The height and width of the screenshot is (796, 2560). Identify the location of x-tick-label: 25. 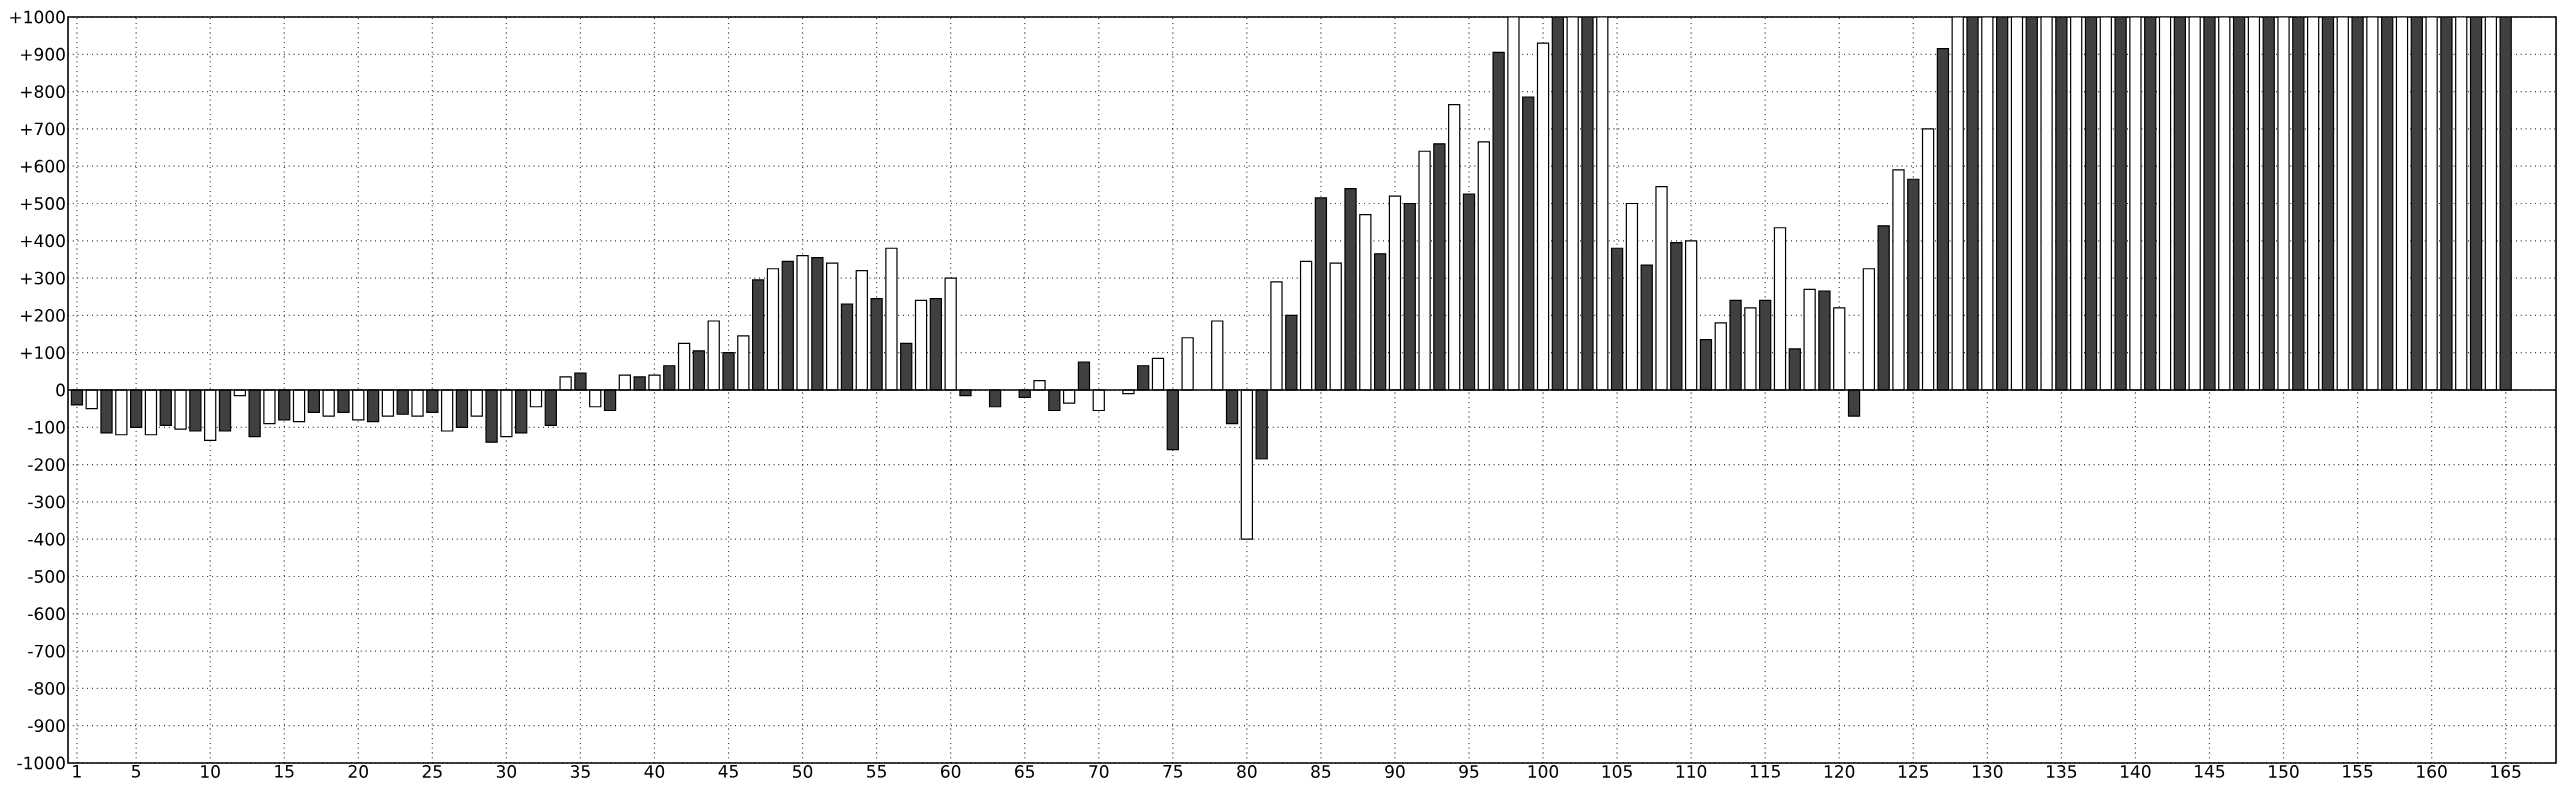
(432, 771).